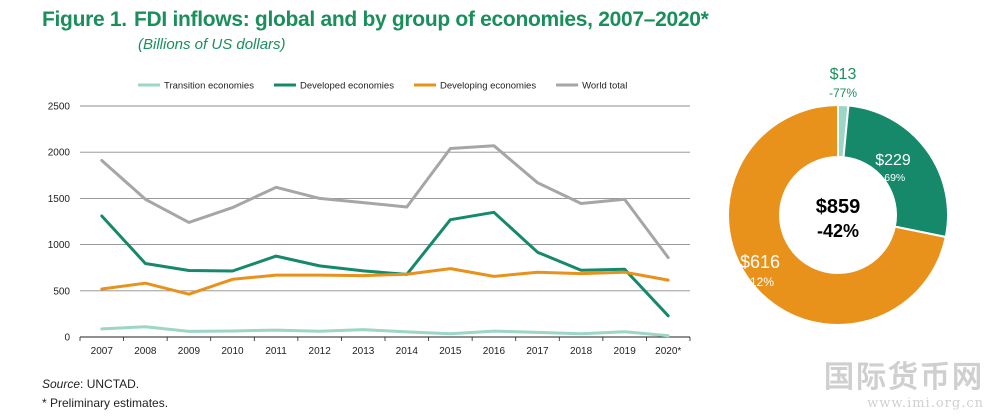  What do you see at coordinates (385, 281) in the screenshot?
I see `series-line-developing-economies` at bounding box center [385, 281].